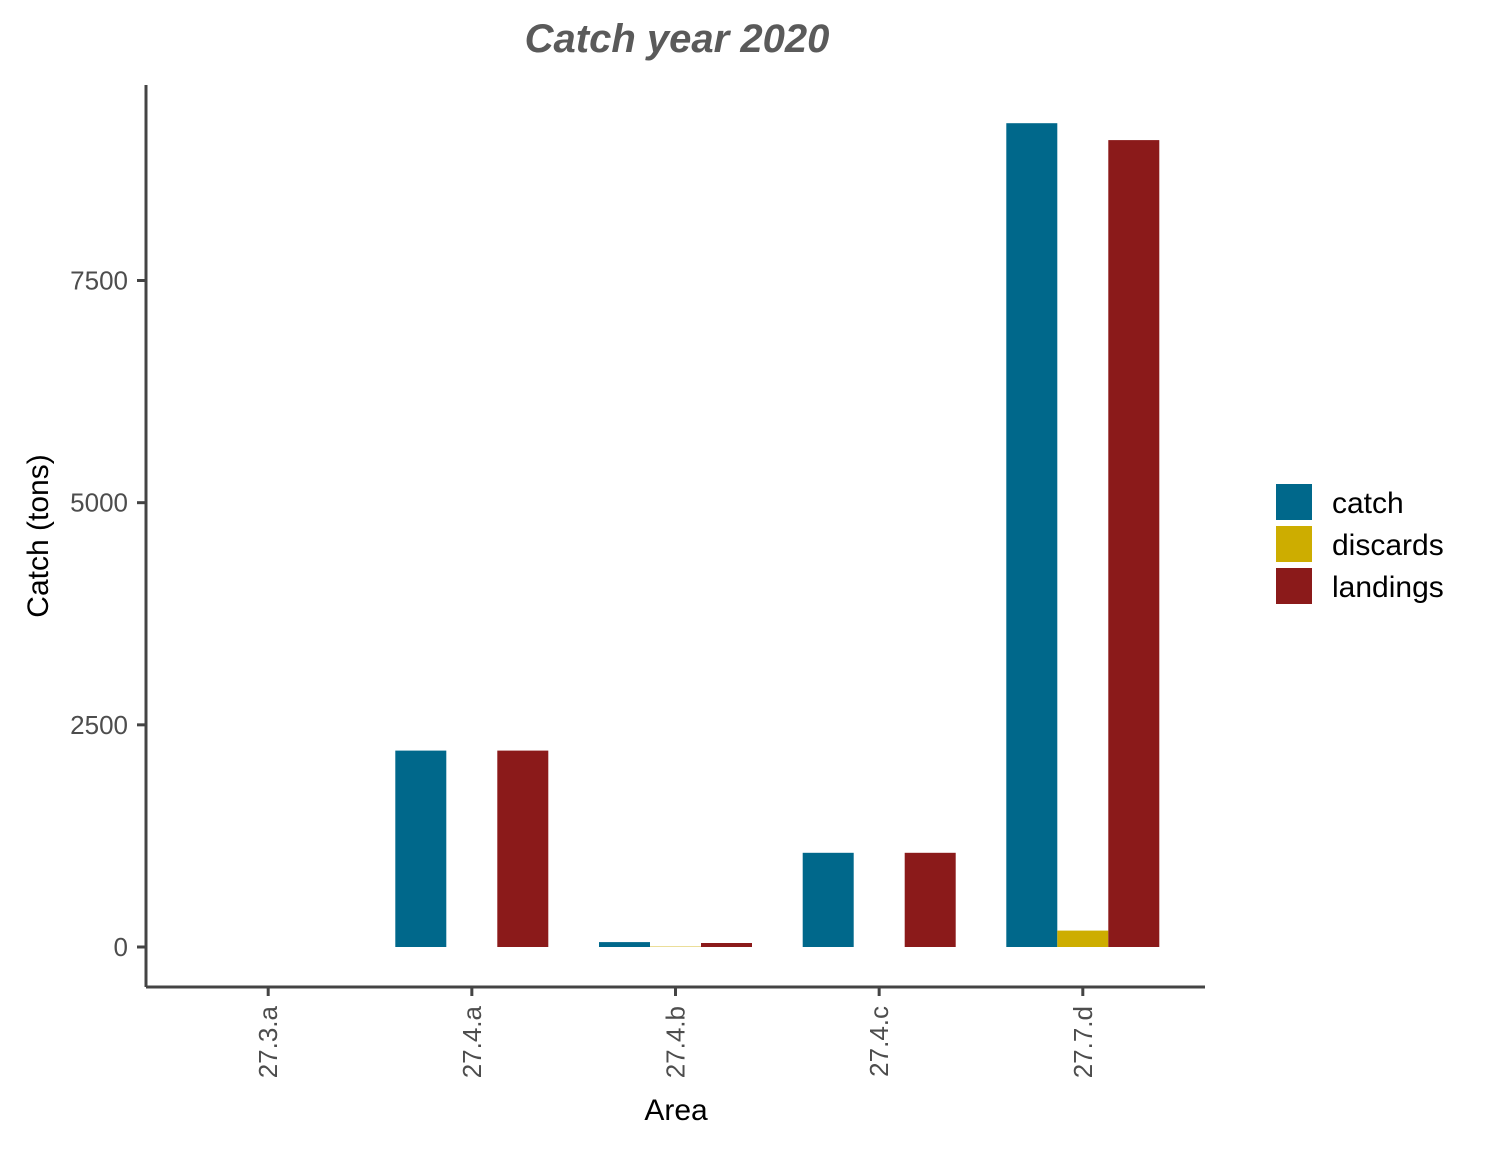 The image size is (1500, 1150). I want to click on bar-catch-27-7-d, so click(1032, 535).